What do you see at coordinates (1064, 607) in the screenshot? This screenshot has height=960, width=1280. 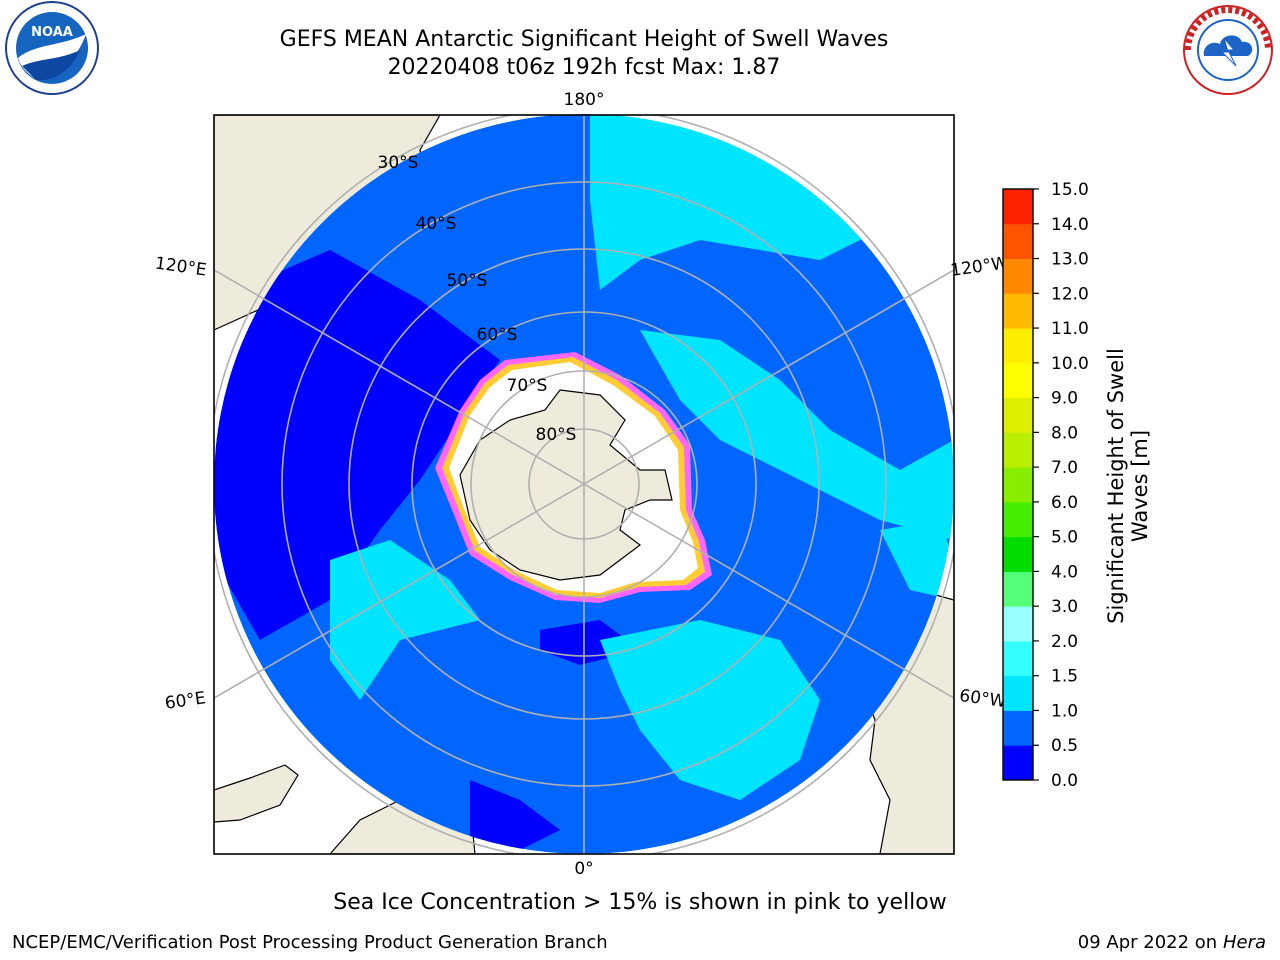 I see `colorbar-tick-label: 3.0` at bounding box center [1064, 607].